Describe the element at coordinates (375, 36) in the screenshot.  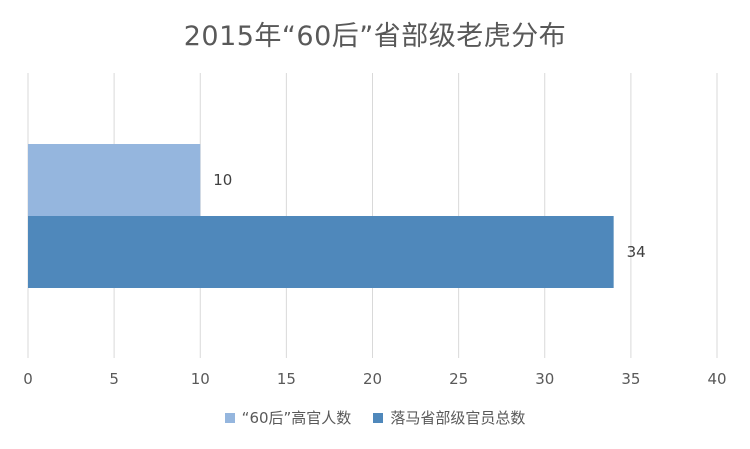
I see `chart-title: 2015年“60后”省部级老虎分布` at that location.